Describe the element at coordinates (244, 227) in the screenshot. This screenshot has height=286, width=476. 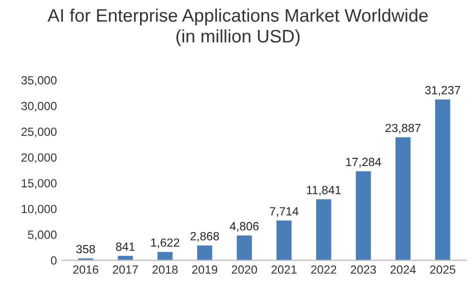
I see `data-label: 4,806` at that location.